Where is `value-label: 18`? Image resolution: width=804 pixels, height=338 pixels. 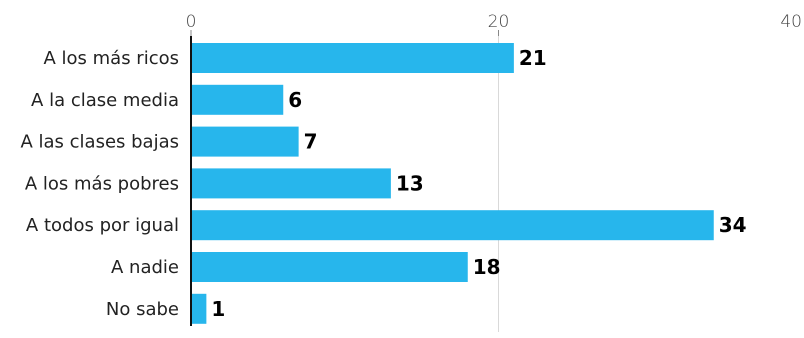
value-label: 18 is located at coordinates (487, 267).